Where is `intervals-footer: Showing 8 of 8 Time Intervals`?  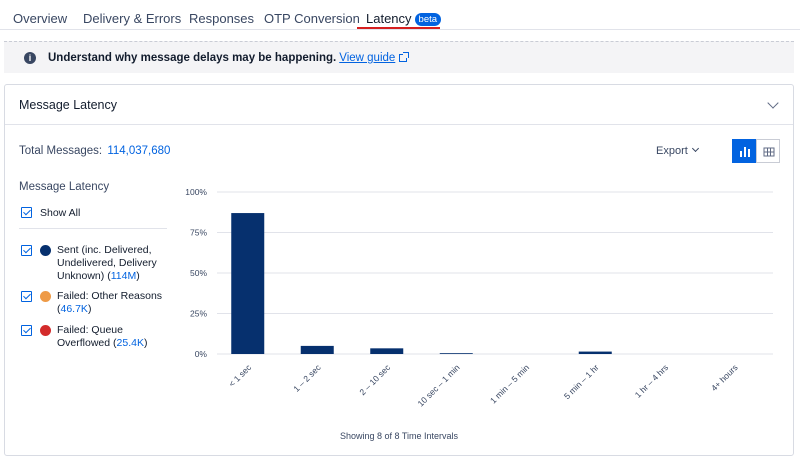
intervals-footer: Showing 8 of 8 Time Intervals is located at coordinates (399, 436).